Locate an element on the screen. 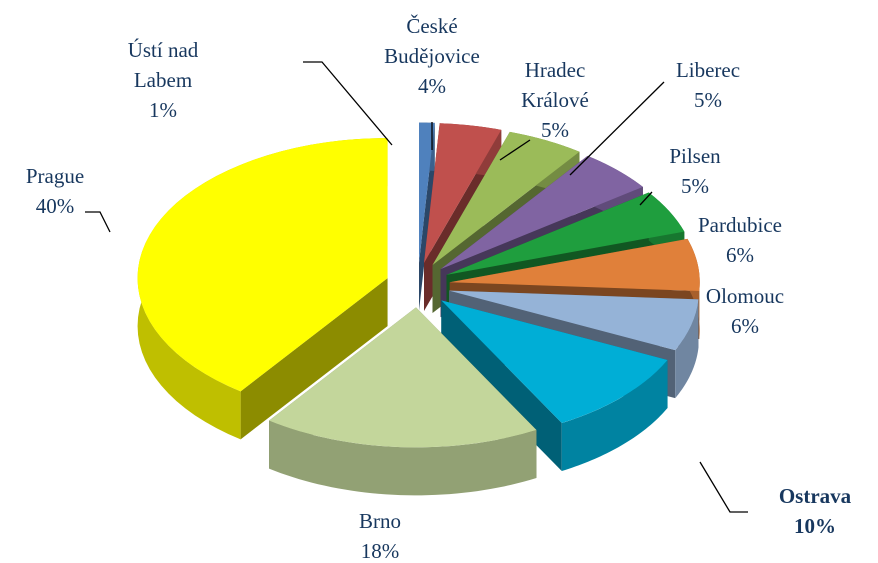 Image resolution: width=878 pixels, height=563 pixels. slice-label-line: Ústí nad is located at coordinates (163, 50).